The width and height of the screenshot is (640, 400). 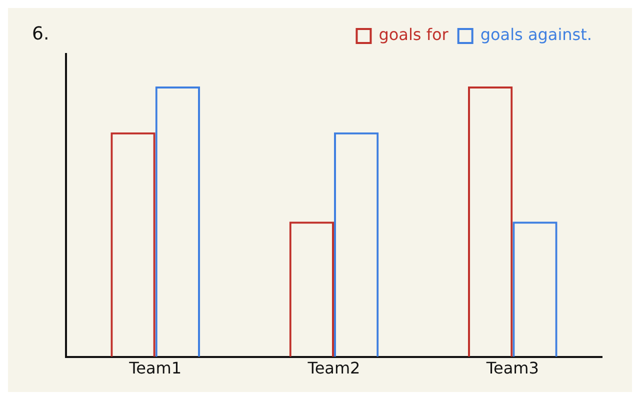 What do you see at coordinates (41, 34) in the screenshot?
I see `text: 6.` at bounding box center [41, 34].